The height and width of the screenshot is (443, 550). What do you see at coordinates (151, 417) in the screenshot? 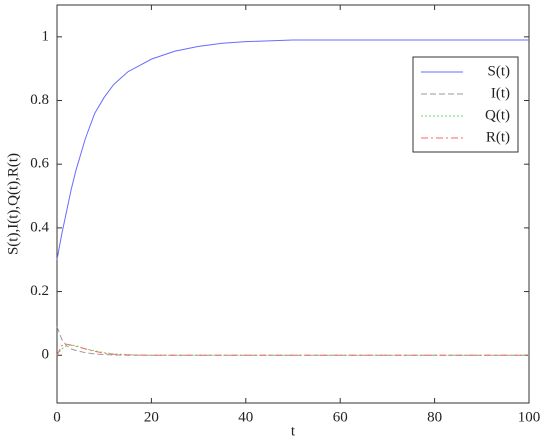
I see `x-tick-label: 20` at bounding box center [151, 417].